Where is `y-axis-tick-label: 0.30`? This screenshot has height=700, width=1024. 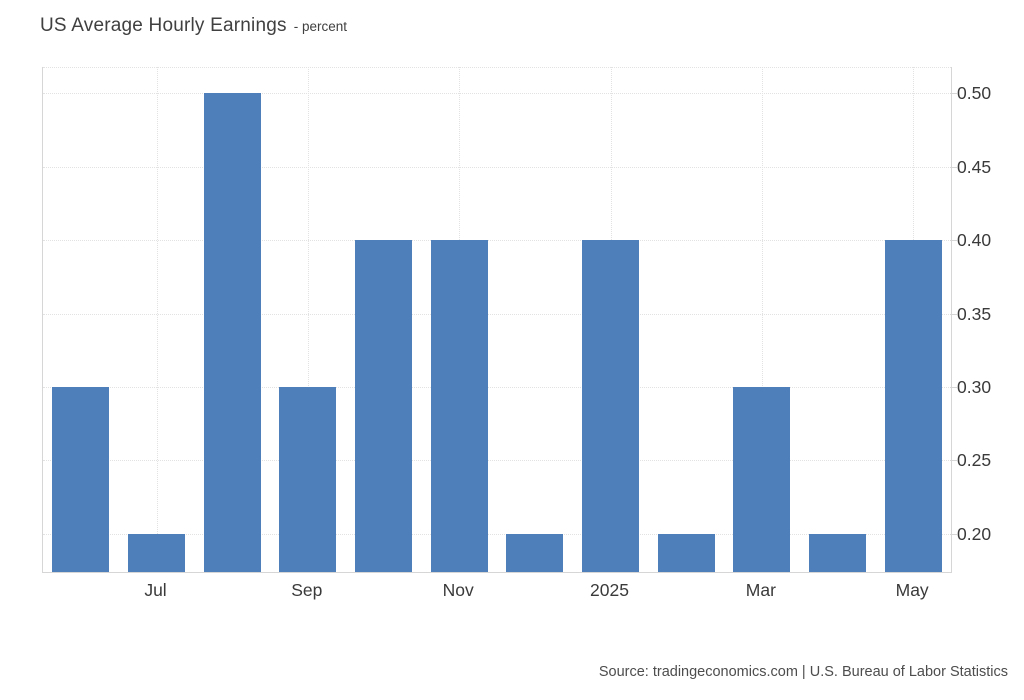 y-axis-tick-label: 0.30 is located at coordinates (974, 387).